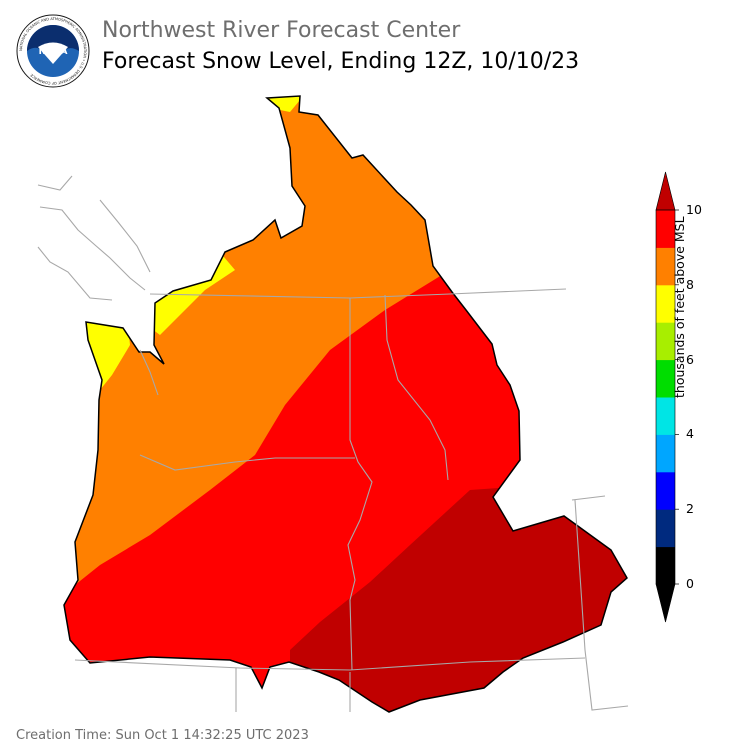  What do you see at coordinates (330, 664) in the screenshot?
I see `southern-boundary` at bounding box center [330, 664].